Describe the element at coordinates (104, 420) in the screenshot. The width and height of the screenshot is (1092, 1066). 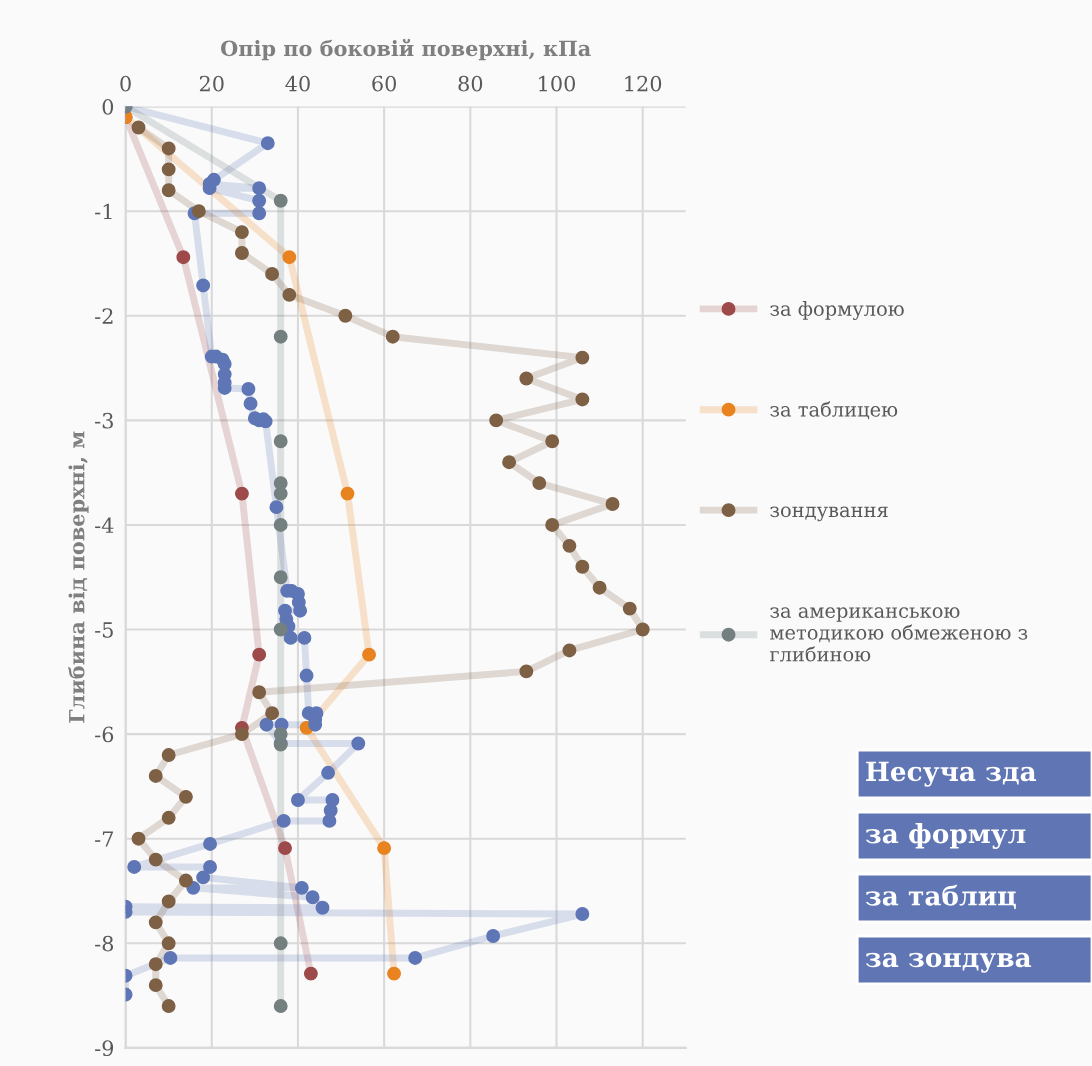
I see `y-tick-label: -3` at that location.